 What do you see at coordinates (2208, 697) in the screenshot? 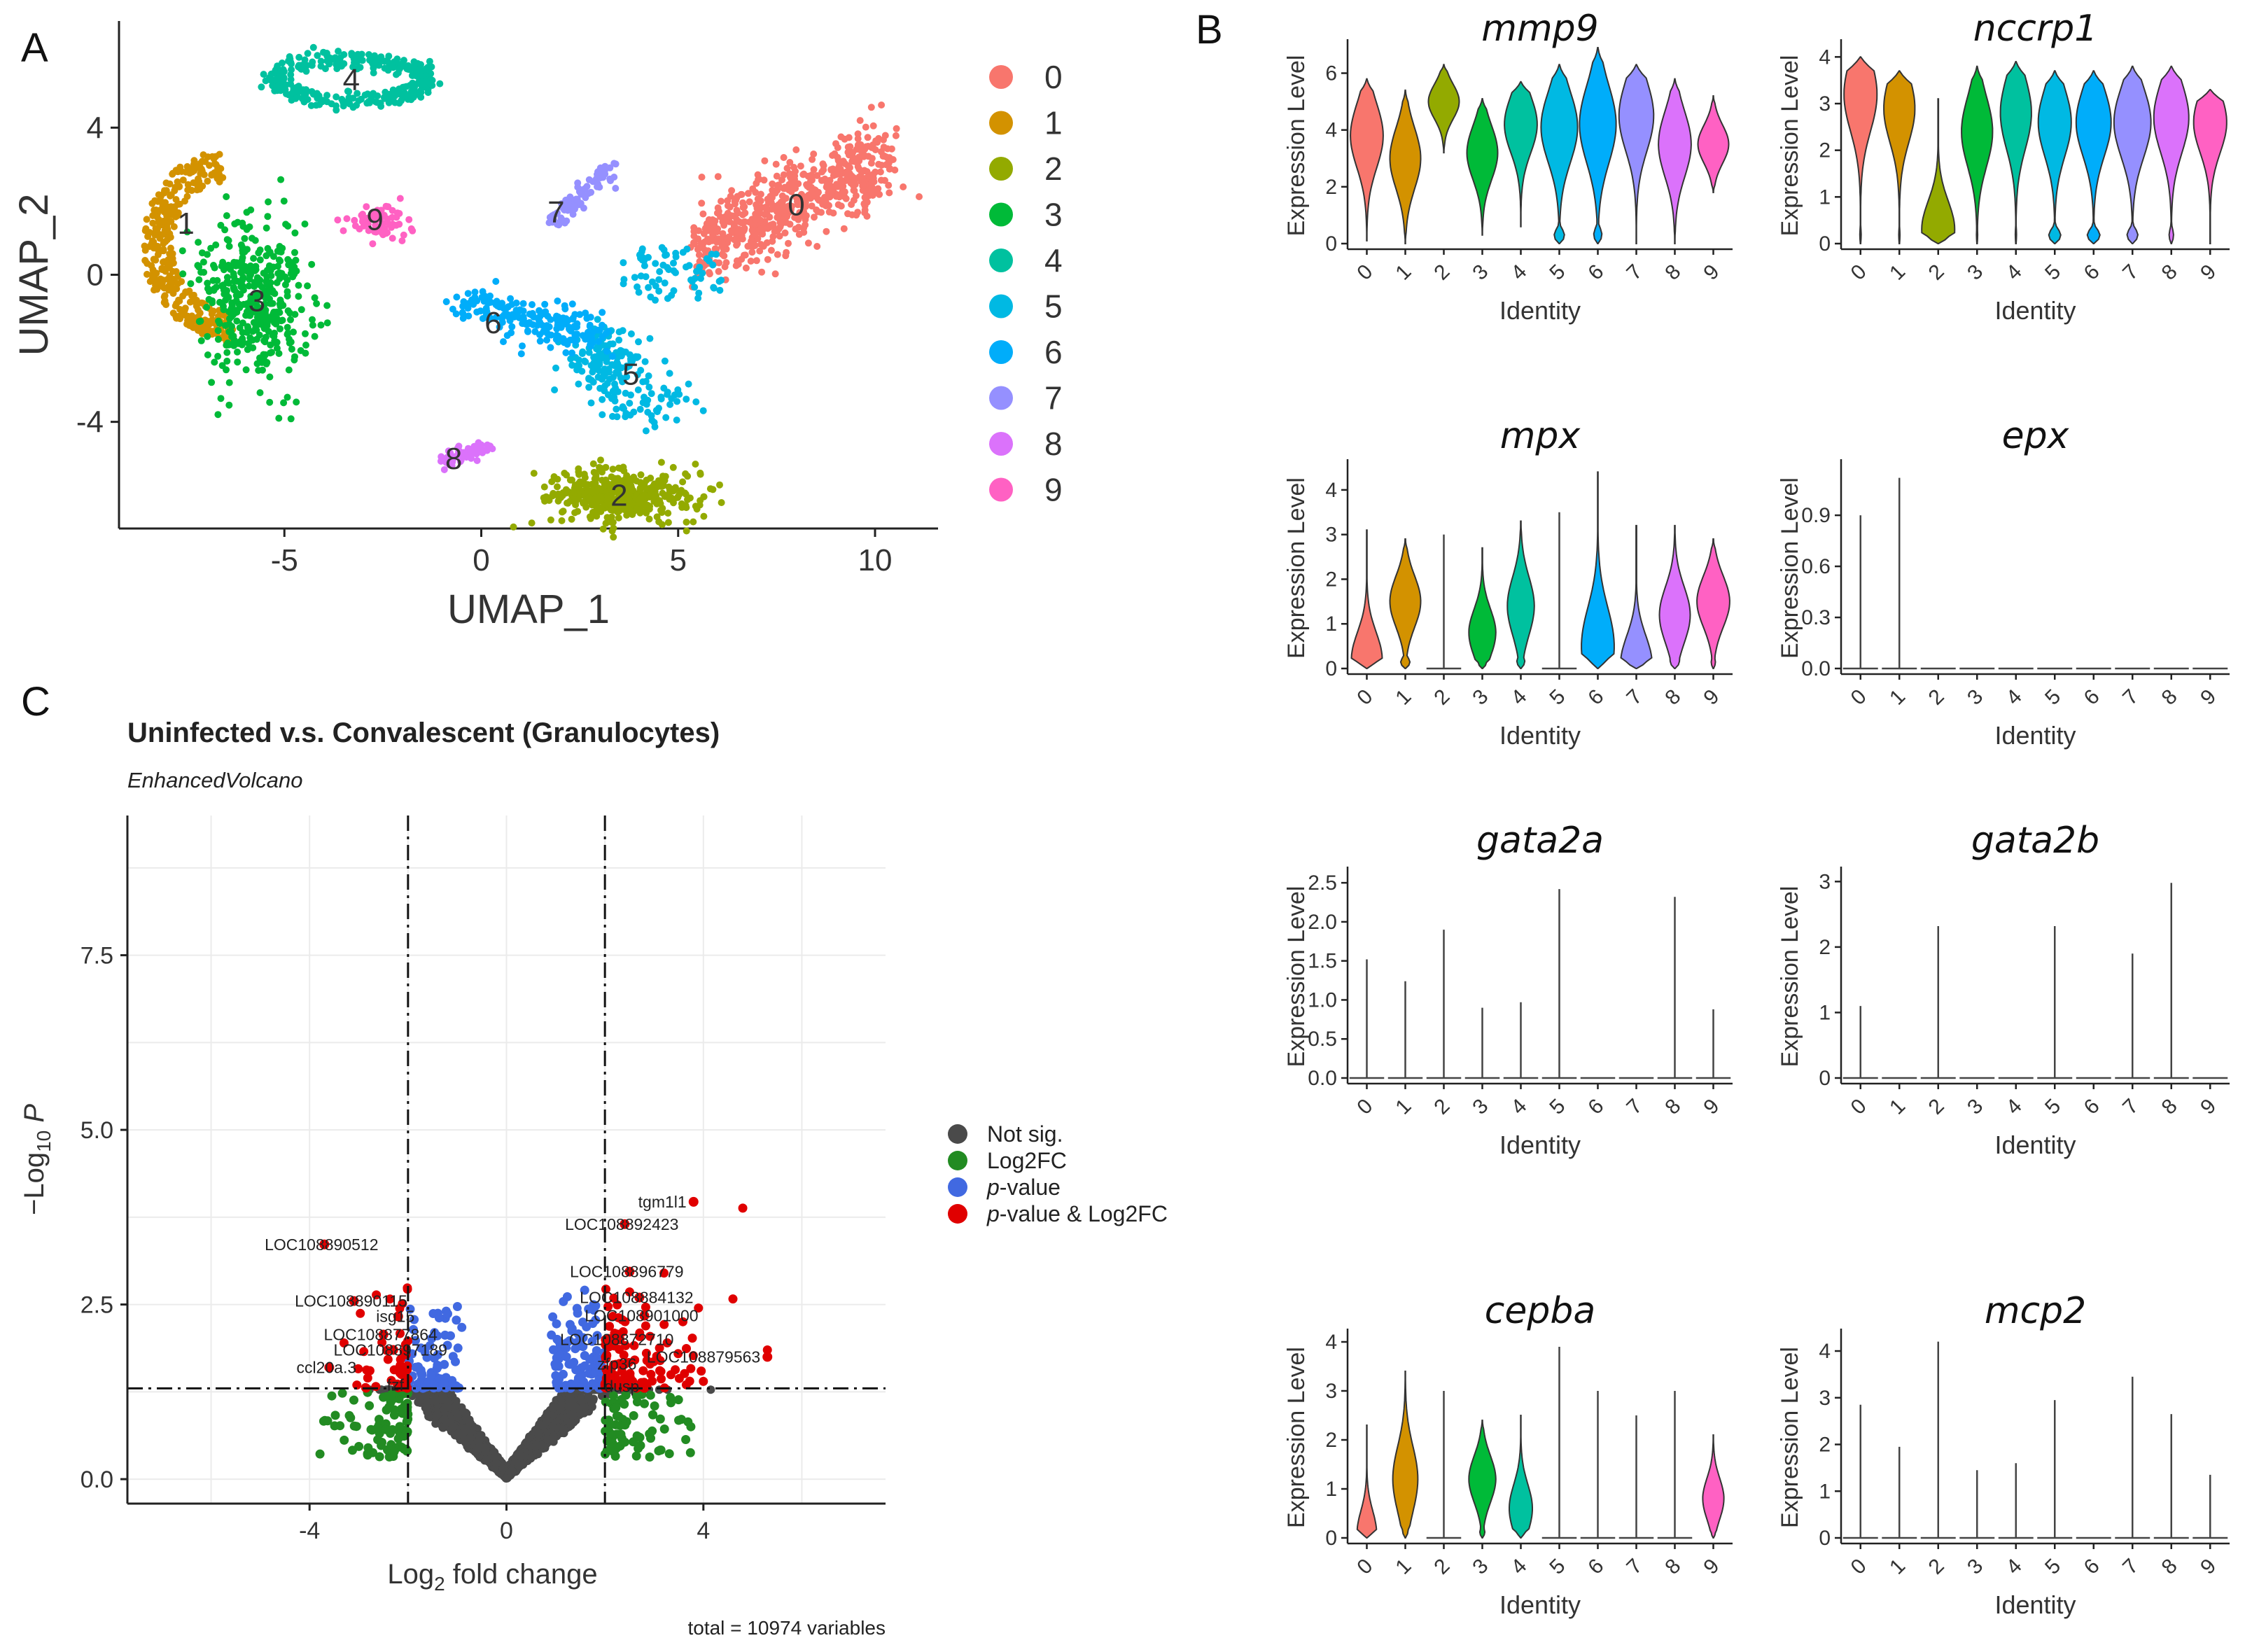
I see `violin-x-tick-label: 9` at bounding box center [2208, 697].